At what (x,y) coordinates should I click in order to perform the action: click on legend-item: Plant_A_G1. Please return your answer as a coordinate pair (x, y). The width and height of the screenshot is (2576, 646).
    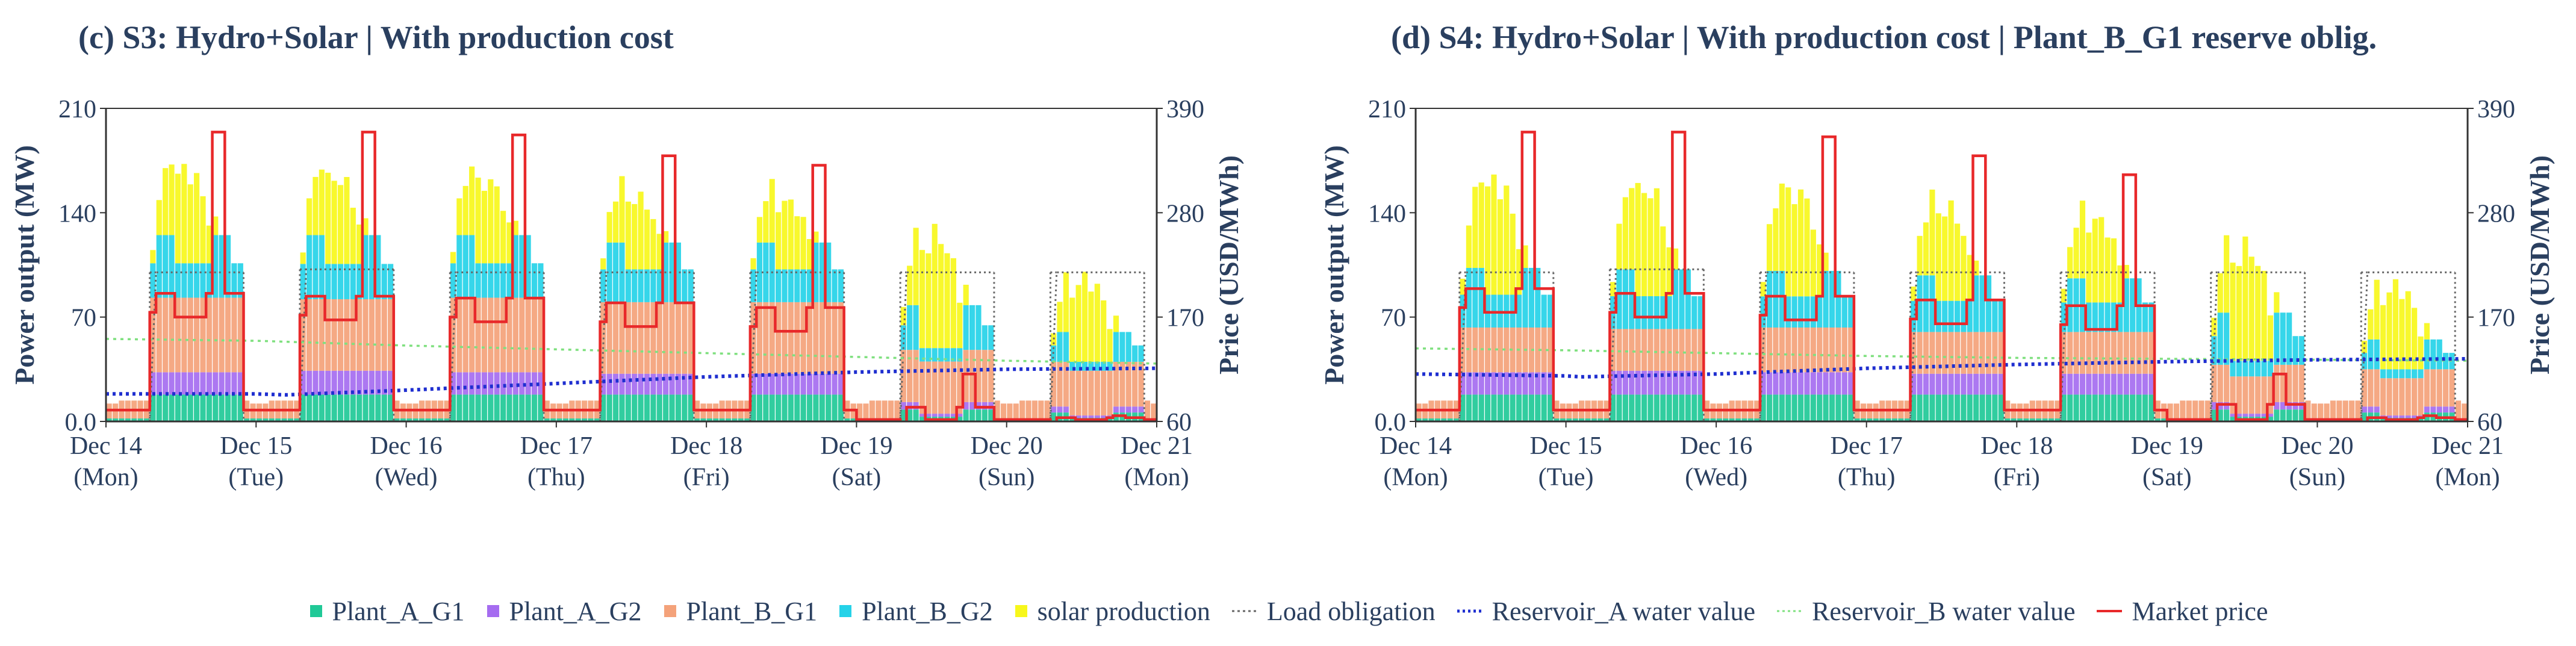
    Looking at the image, I should click on (386, 612).